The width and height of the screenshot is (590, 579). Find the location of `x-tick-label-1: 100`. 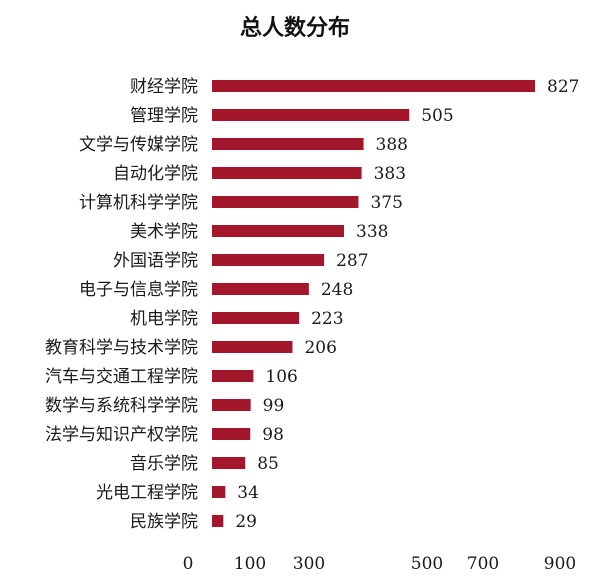

x-tick-label-1: 100 is located at coordinates (250, 564).